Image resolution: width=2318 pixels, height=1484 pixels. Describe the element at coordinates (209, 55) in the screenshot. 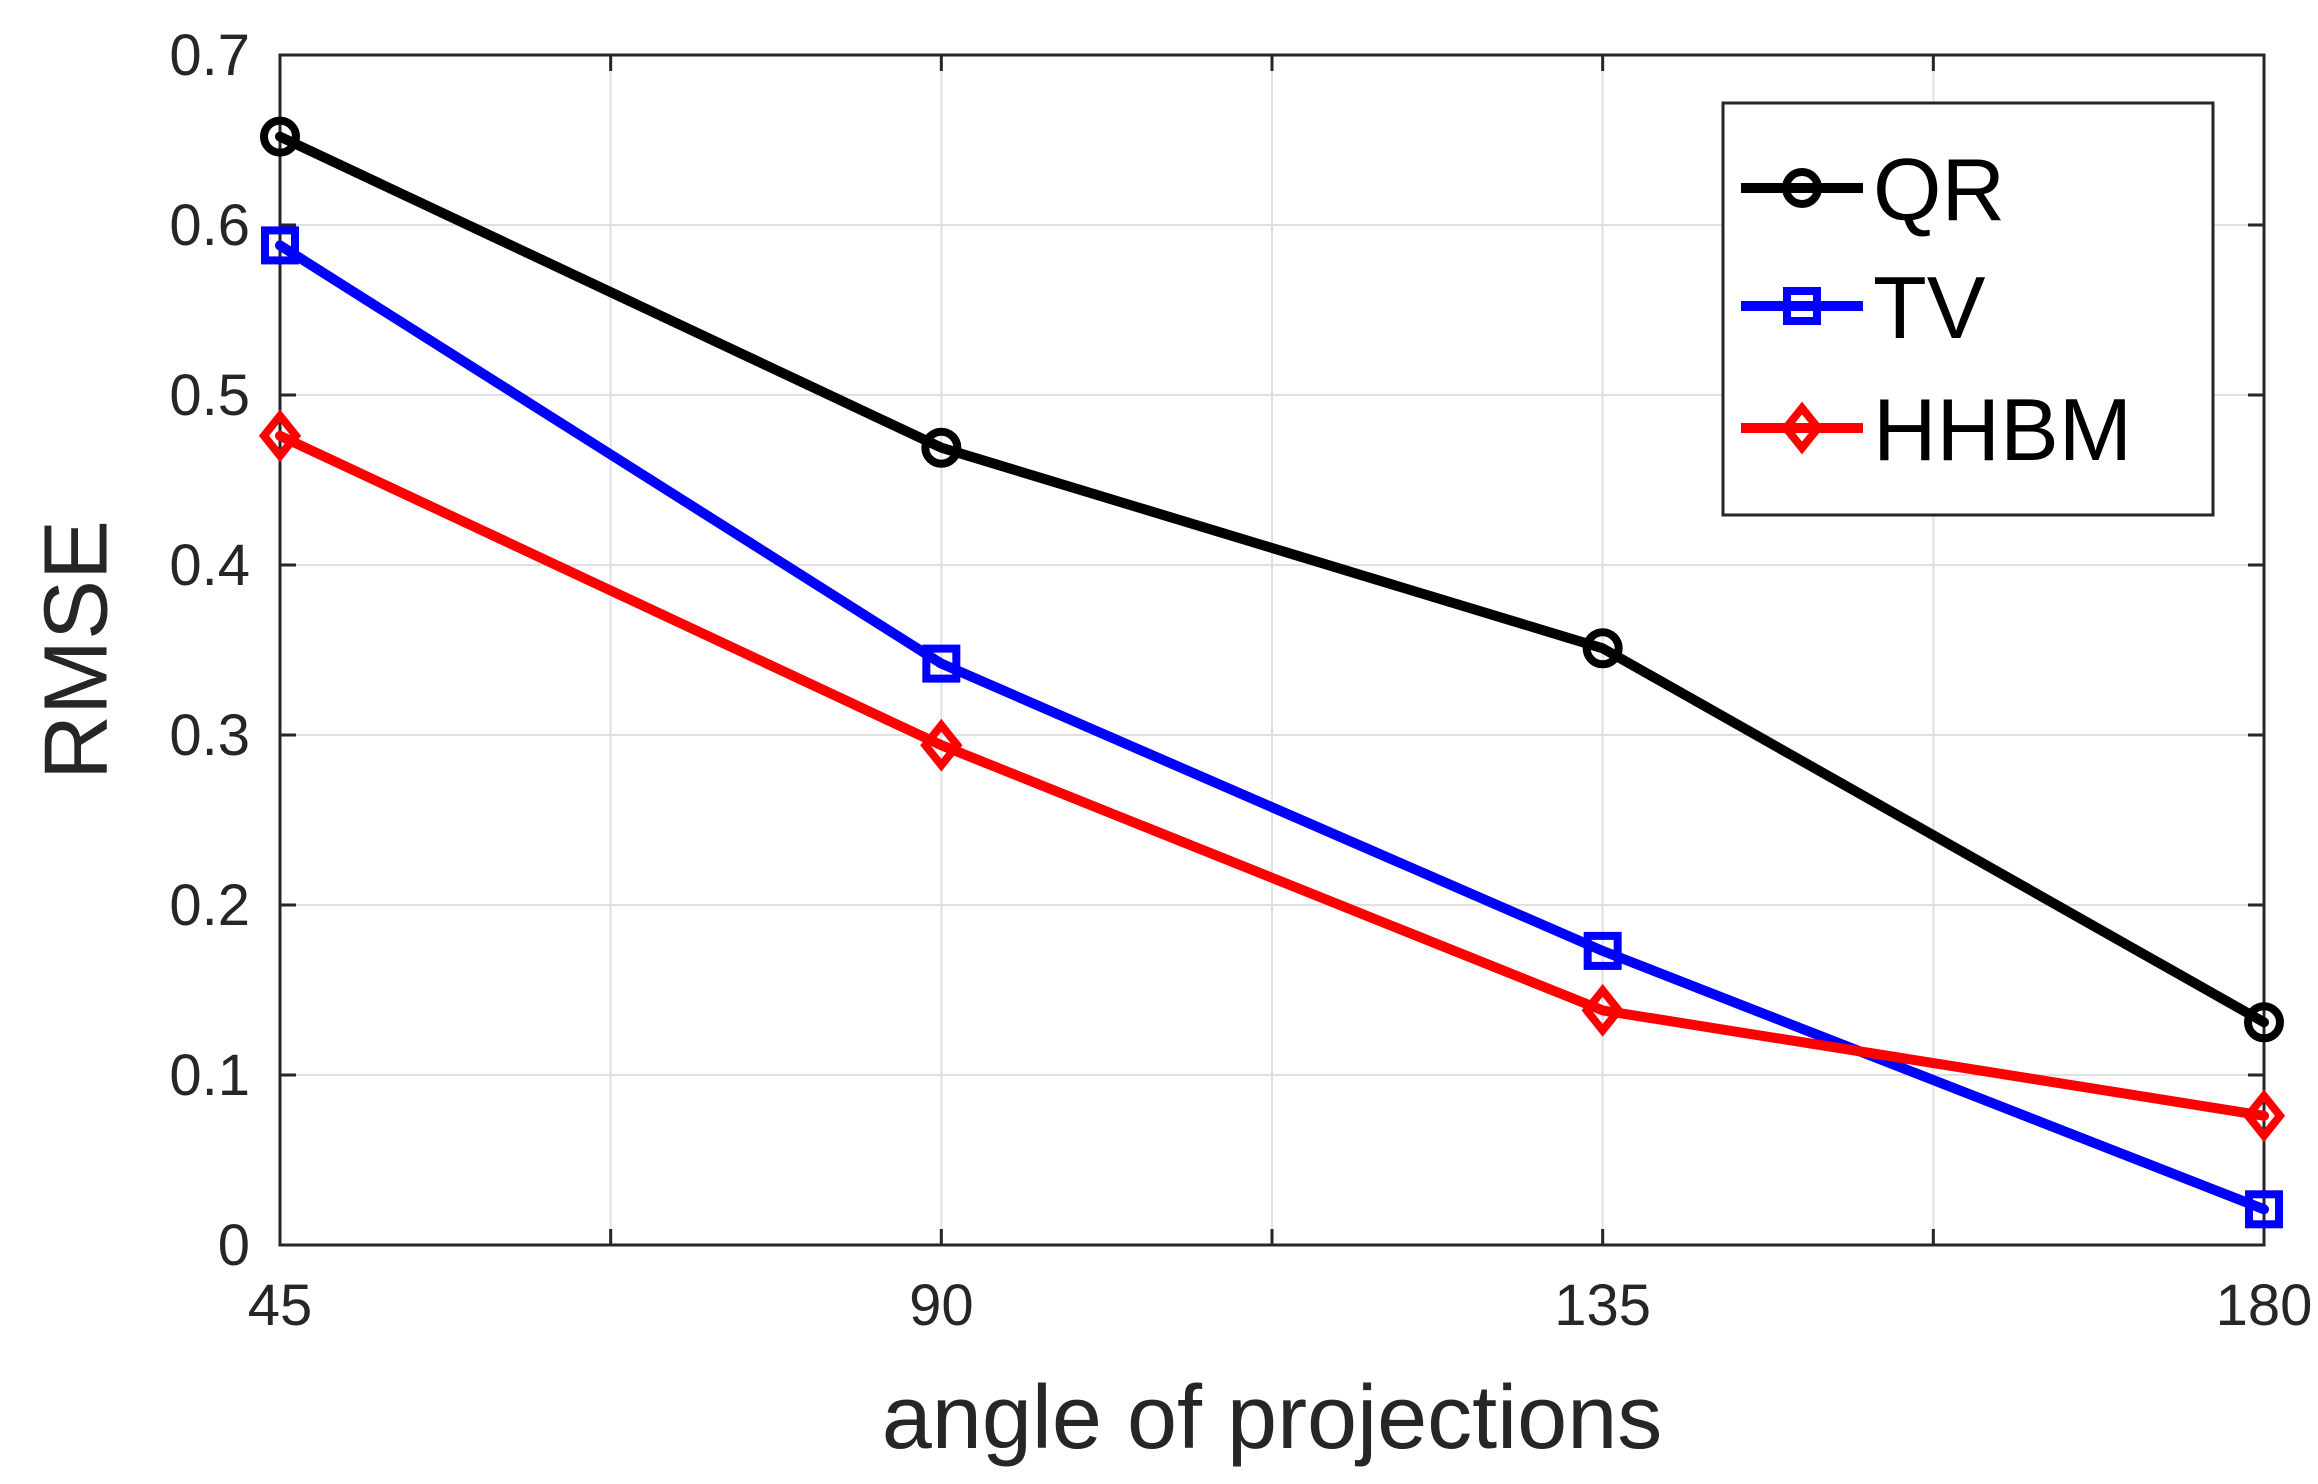

I see `y-tick-label: 0.7` at that location.